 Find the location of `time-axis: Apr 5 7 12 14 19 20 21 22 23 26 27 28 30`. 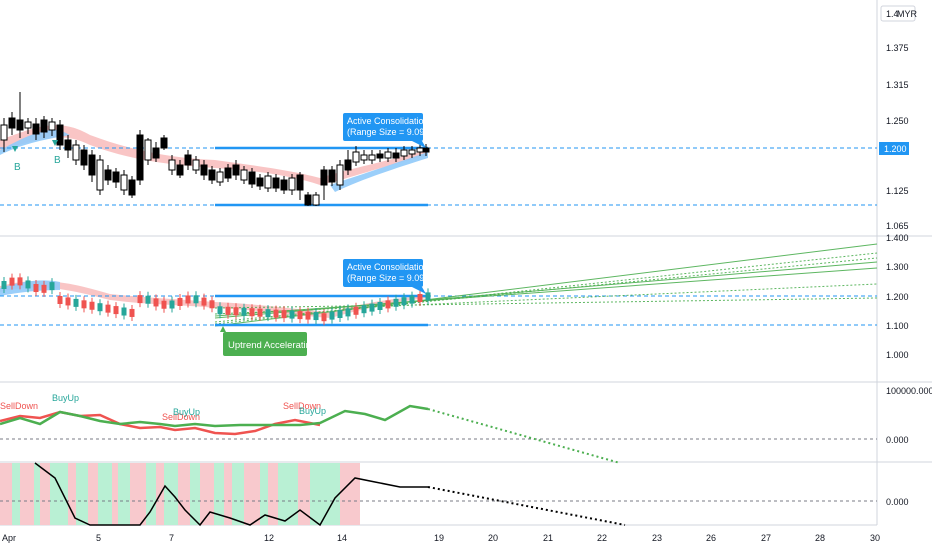

time-axis: Apr 5 7 12 14 19 20 21 22 23 26 27 28 30 is located at coordinates (441, 538).